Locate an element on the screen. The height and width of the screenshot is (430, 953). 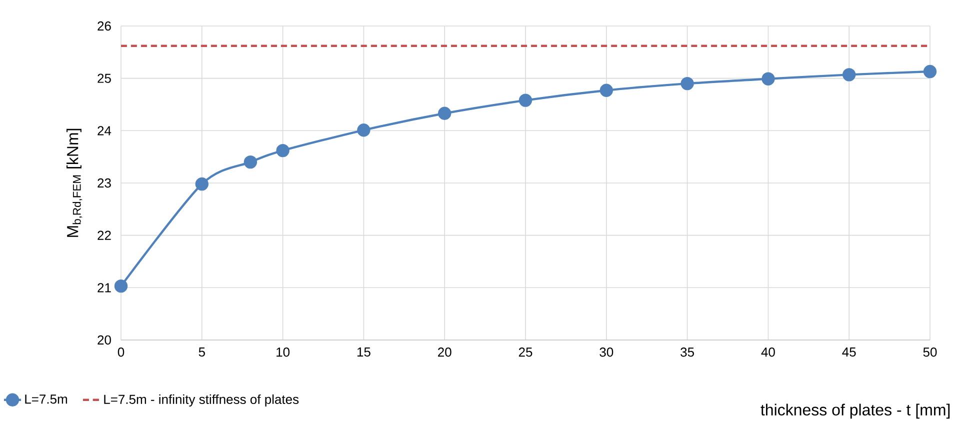
x-tick-label: 25 is located at coordinates (525, 352).